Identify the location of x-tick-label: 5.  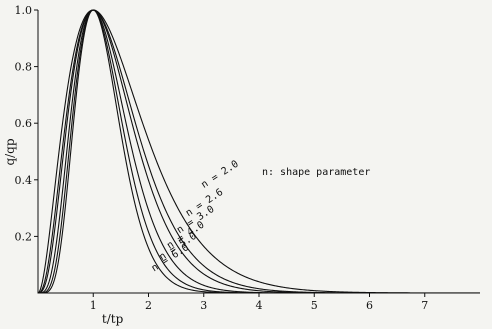
(314, 305).